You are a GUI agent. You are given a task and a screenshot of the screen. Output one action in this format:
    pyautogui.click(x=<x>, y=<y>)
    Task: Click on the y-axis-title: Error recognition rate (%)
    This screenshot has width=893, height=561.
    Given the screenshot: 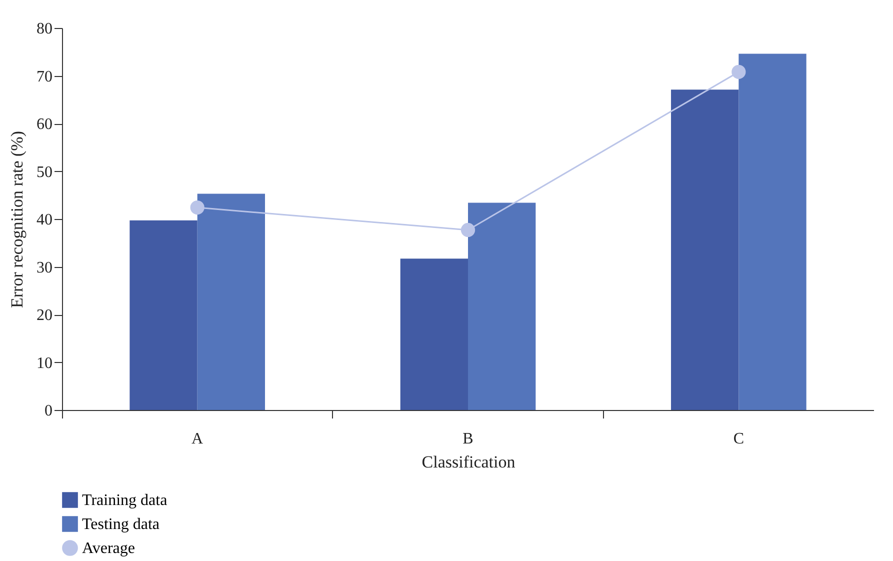 What is the action you would take?
    pyautogui.click(x=17, y=219)
    